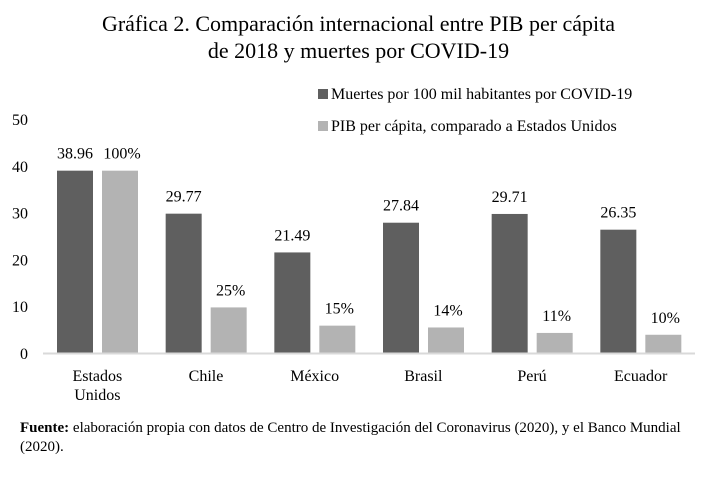  What do you see at coordinates (97, 395) in the screenshot?
I see `x-tick-label: Unidos` at bounding box center [97, 395].